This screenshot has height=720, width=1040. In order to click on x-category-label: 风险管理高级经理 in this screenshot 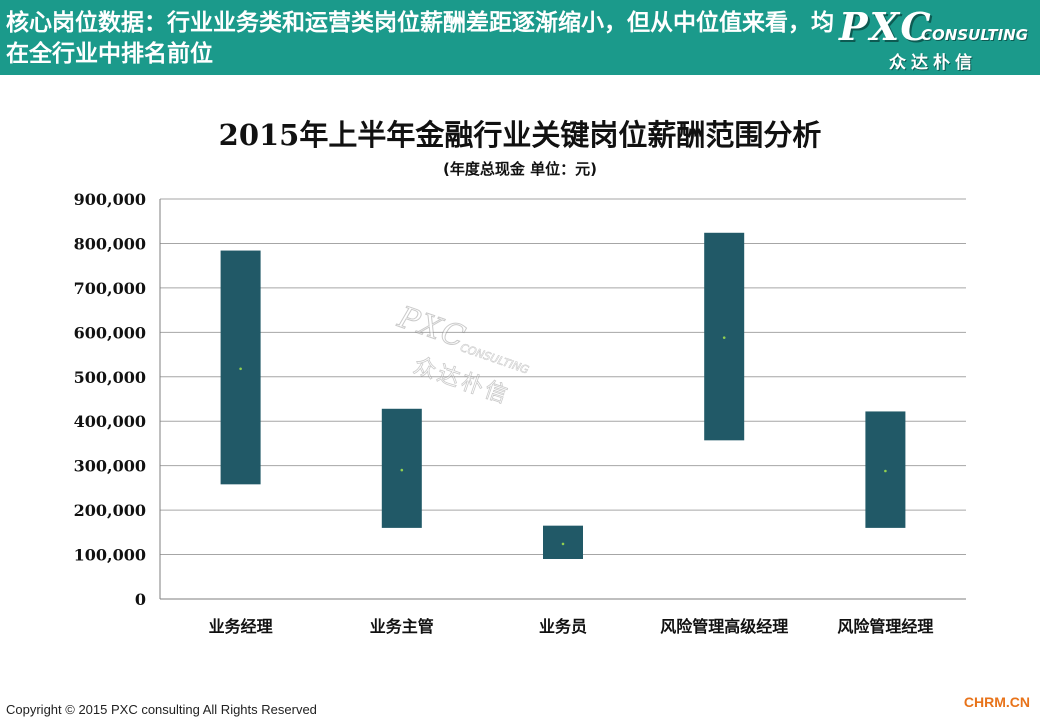, I will do `click(724, 626)`.